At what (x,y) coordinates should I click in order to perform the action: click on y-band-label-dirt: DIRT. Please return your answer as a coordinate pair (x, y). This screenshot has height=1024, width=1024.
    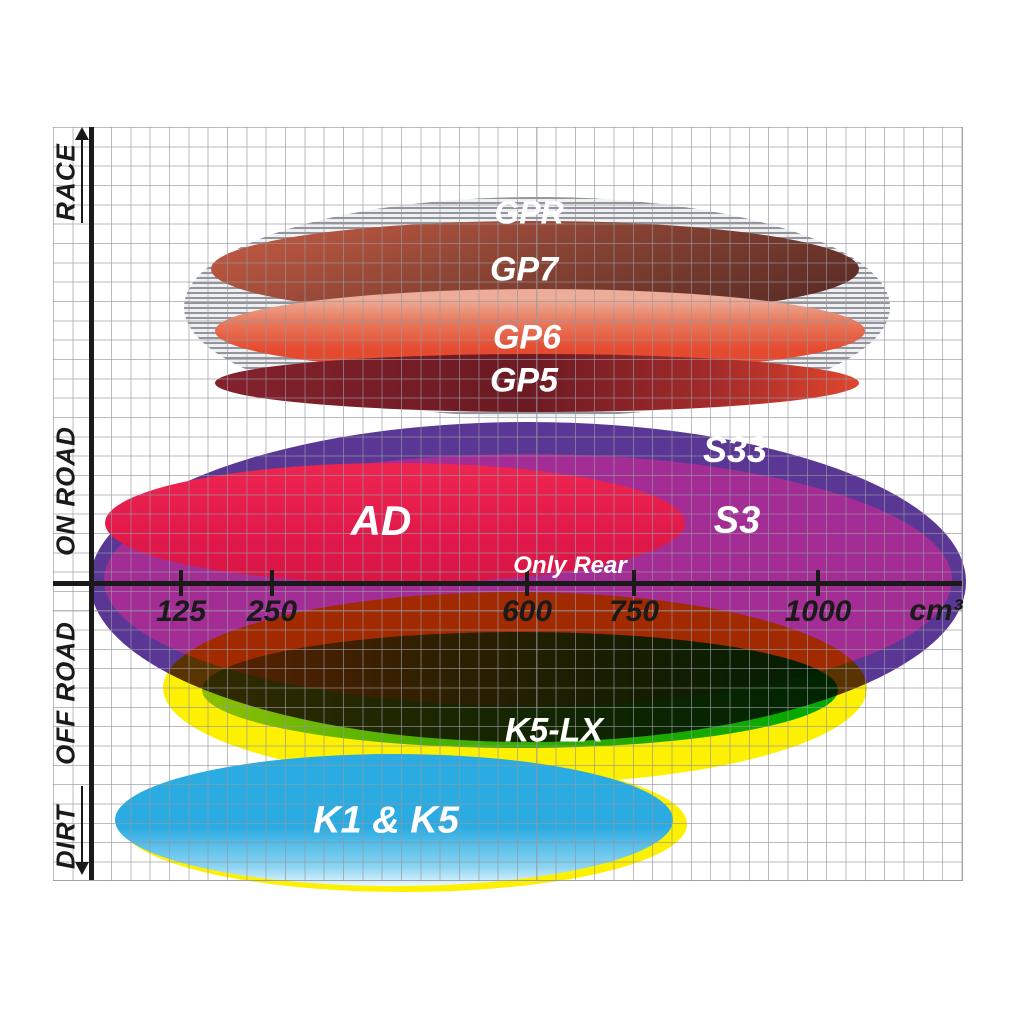
    Looking at the image, I should click on (65, 837).